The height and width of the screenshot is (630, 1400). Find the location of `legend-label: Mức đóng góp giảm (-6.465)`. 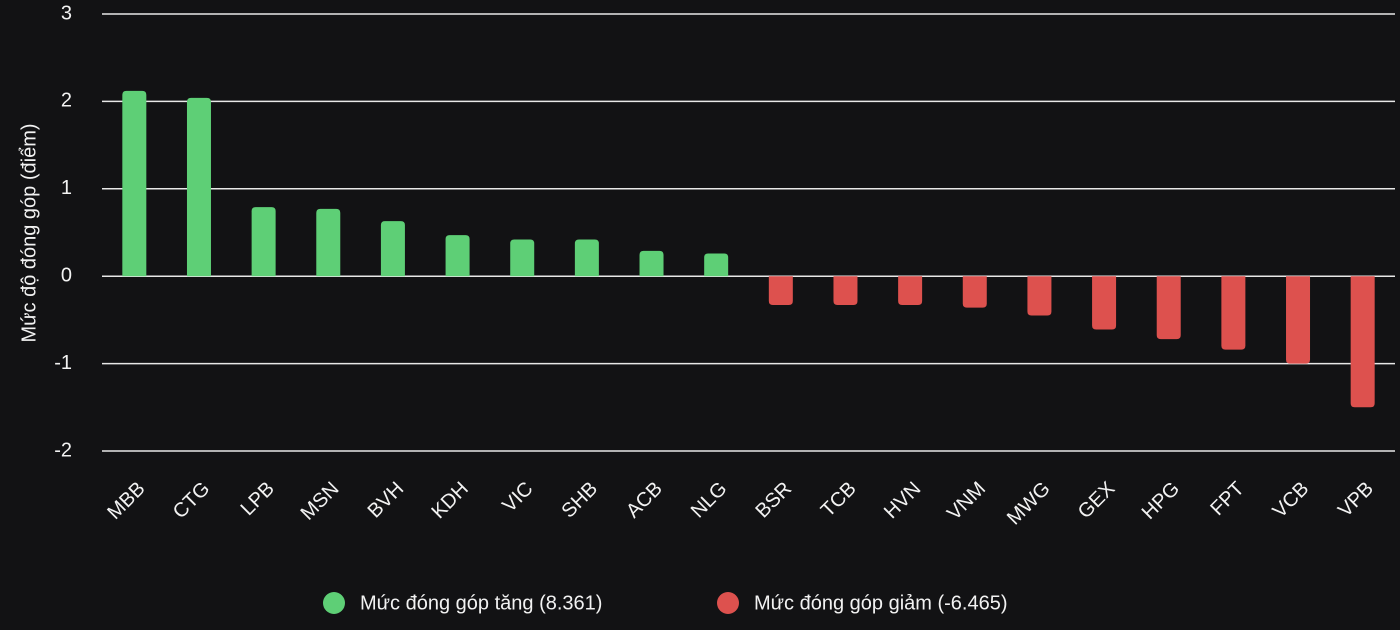

legend-label: Mức đóng góp giảm (-6.465) is located at coordinates (881, 603).